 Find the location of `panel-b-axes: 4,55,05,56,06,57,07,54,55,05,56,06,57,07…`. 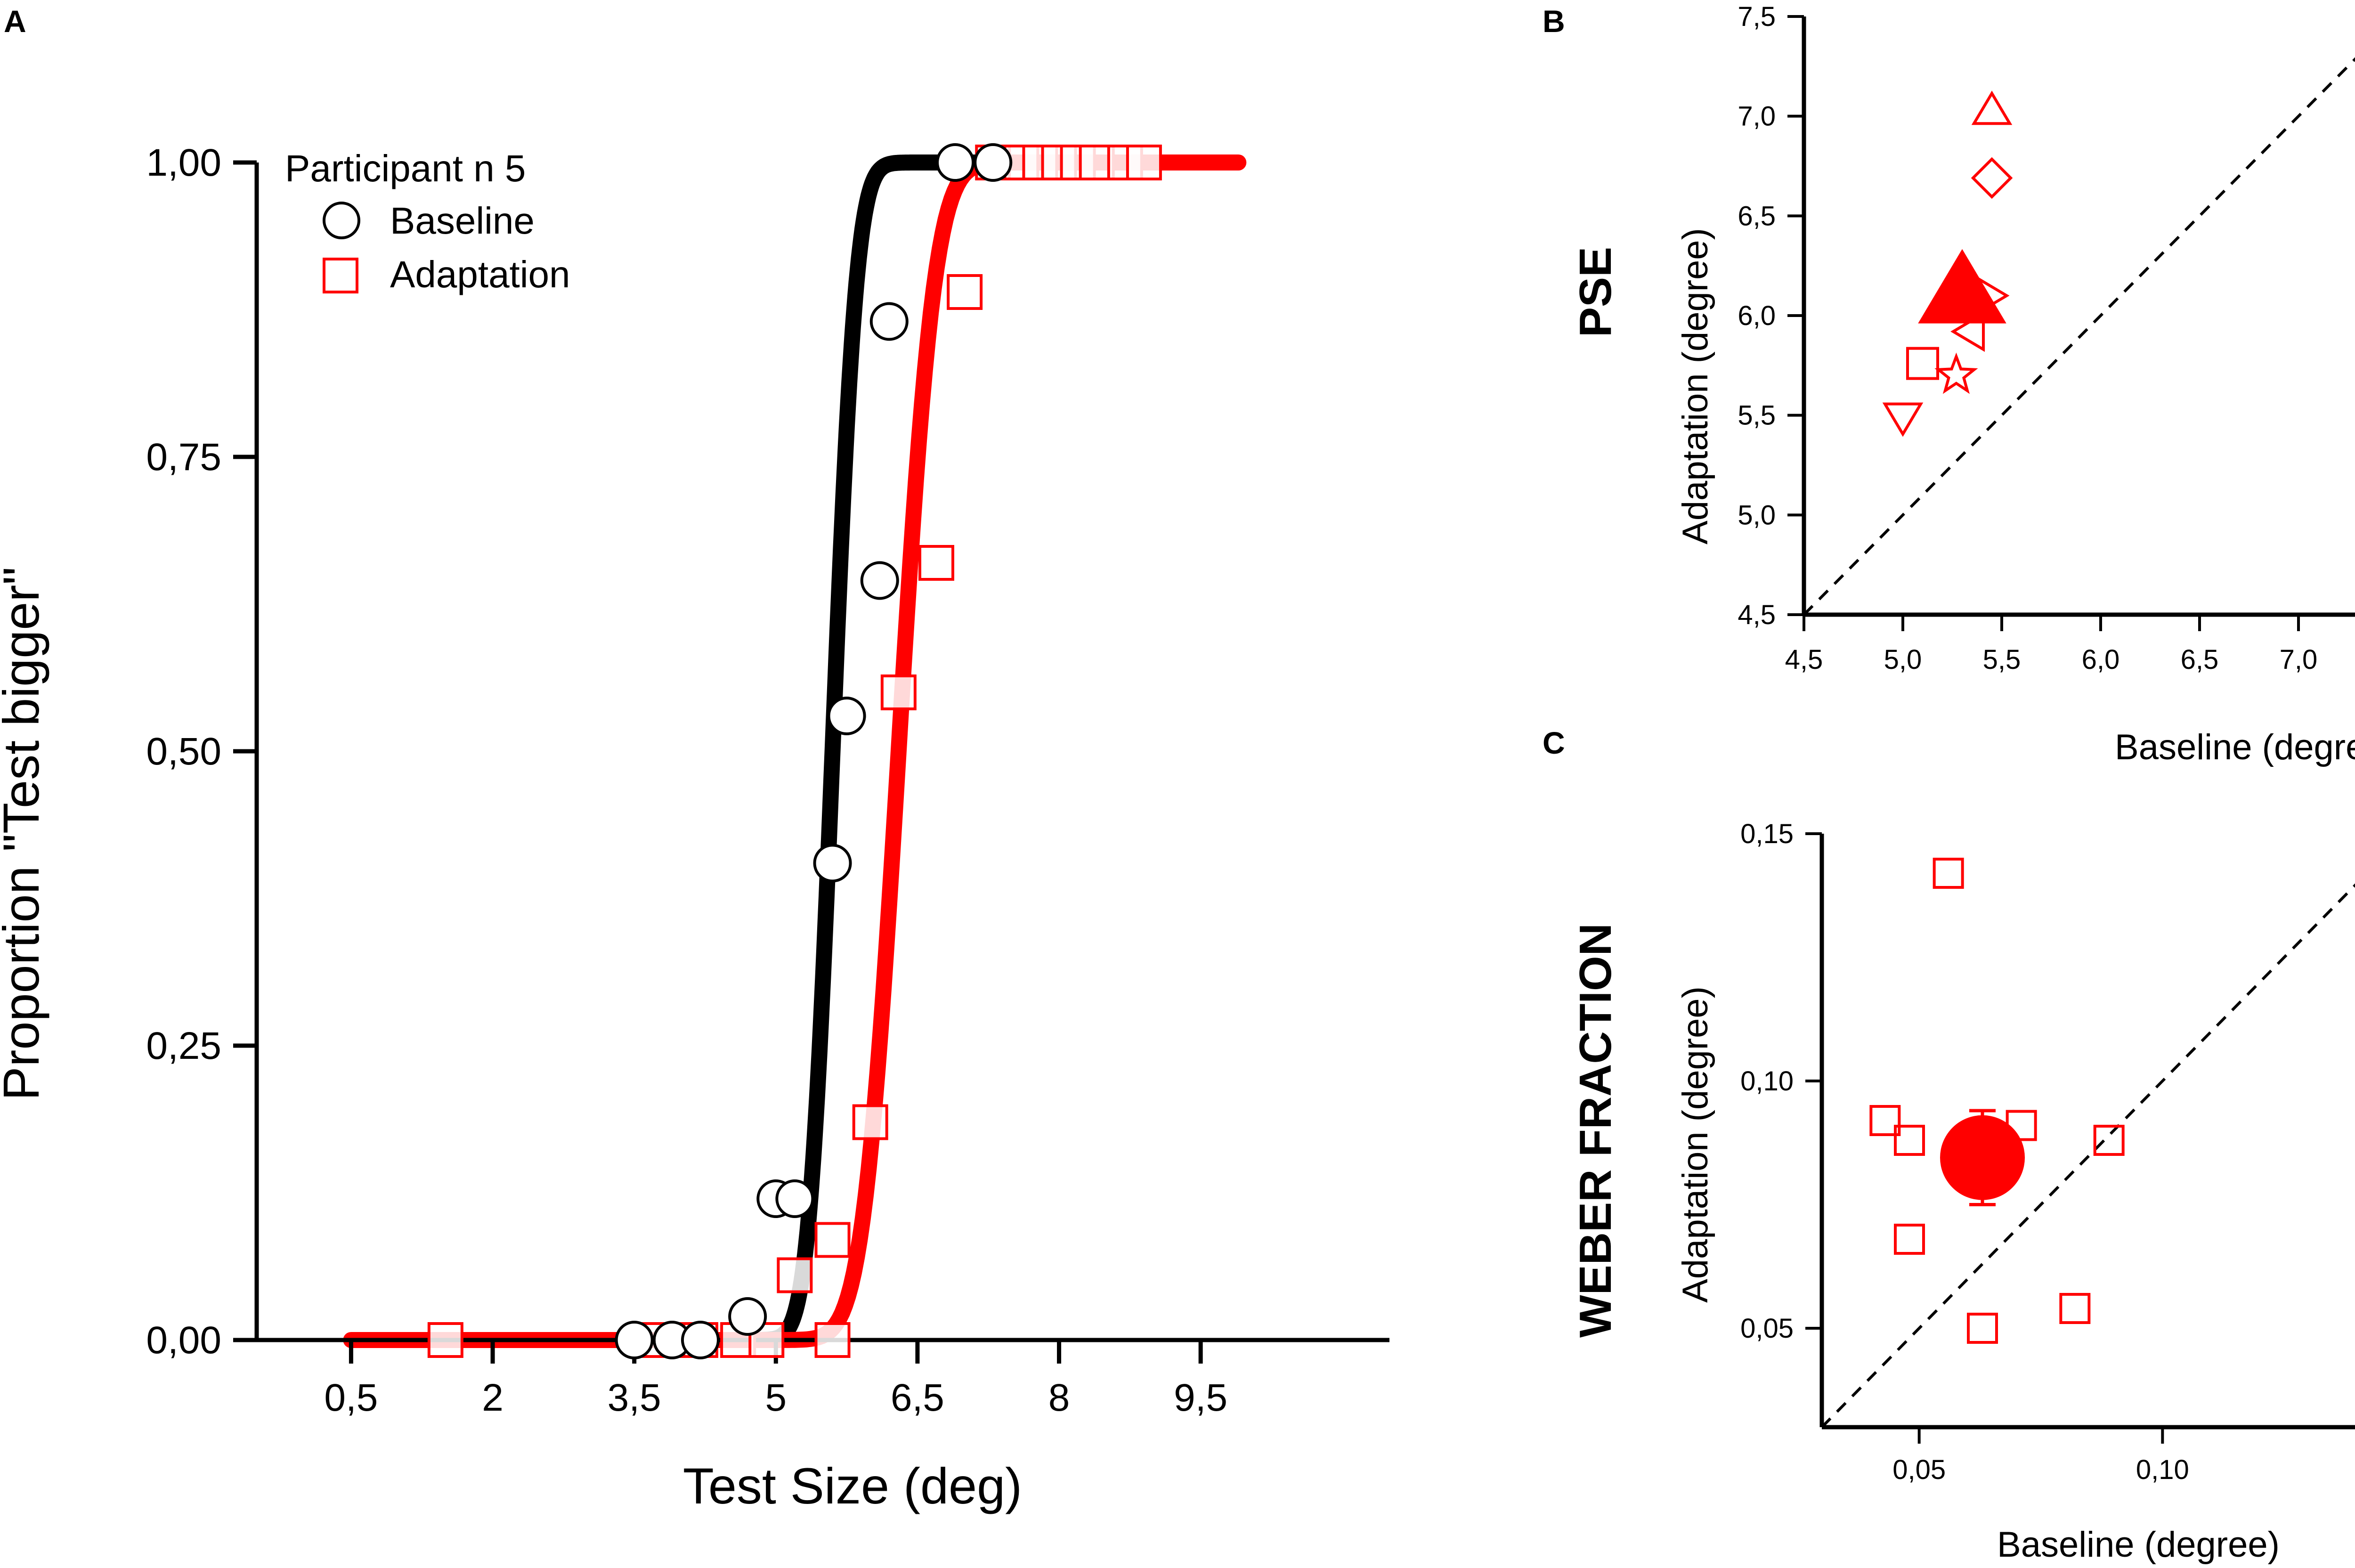

panel-b-axes: 4,55,05,56,06,57,07,54,55,05,56,06,57,07… is located at coordinates (2046, 338).